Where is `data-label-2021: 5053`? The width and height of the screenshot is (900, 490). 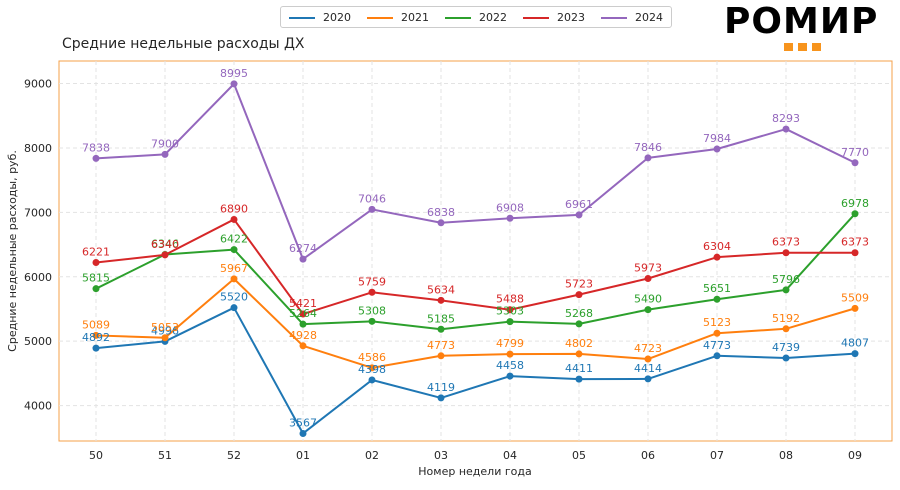 data-label-2021: 5053 is located at coordinates (165, 327).